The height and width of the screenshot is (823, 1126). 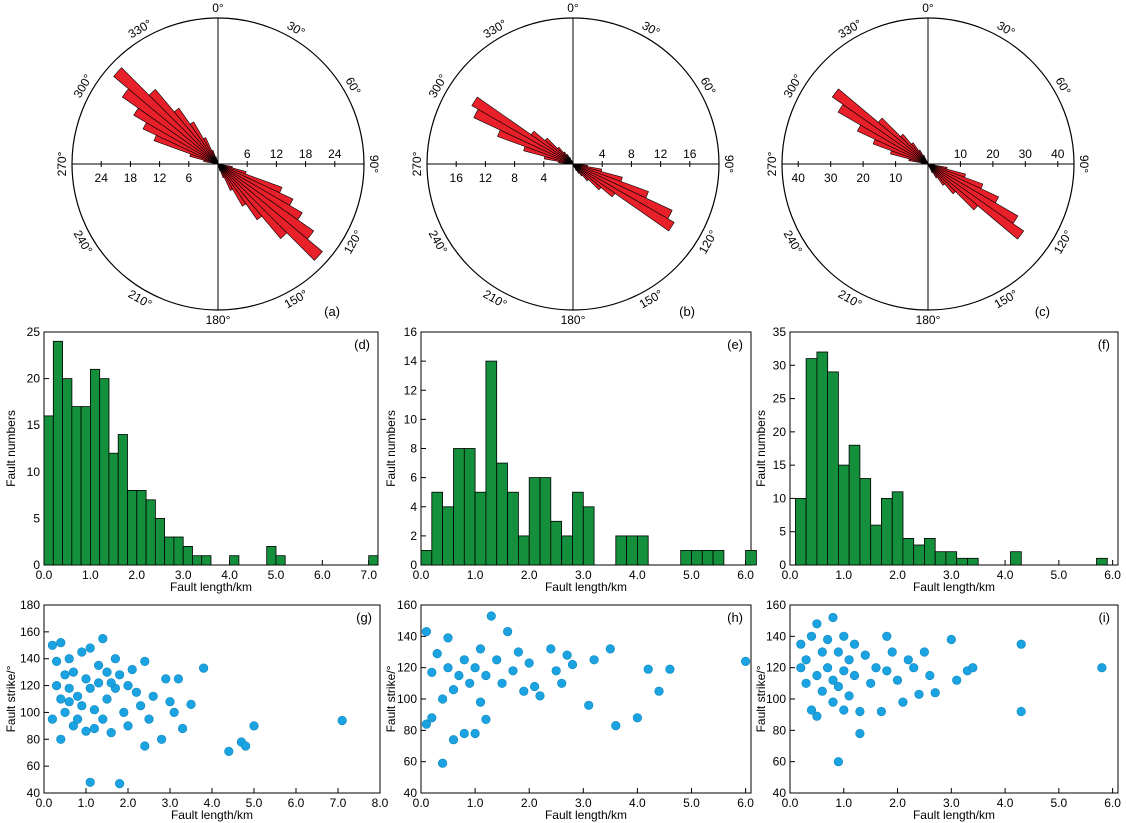 What do you see at coordinates (353, 242) in the screenshot?
I see `direction-label: 120°` at bounding box center [353, 242].